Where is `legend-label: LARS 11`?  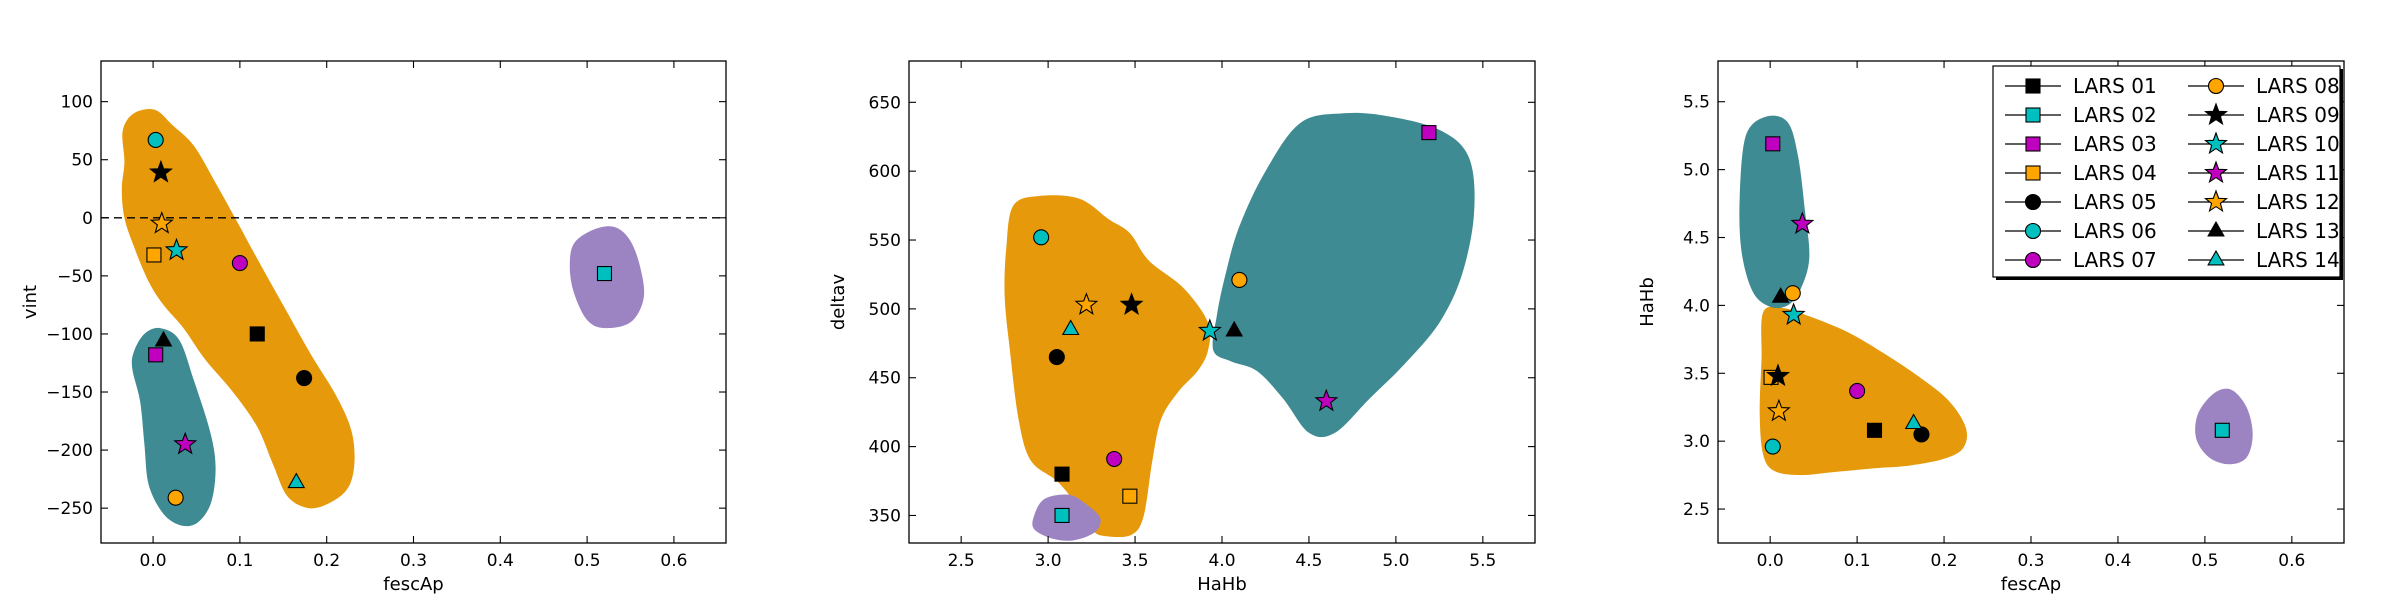
legend-label: LARS 11 is located at coordinates (2298, 173).